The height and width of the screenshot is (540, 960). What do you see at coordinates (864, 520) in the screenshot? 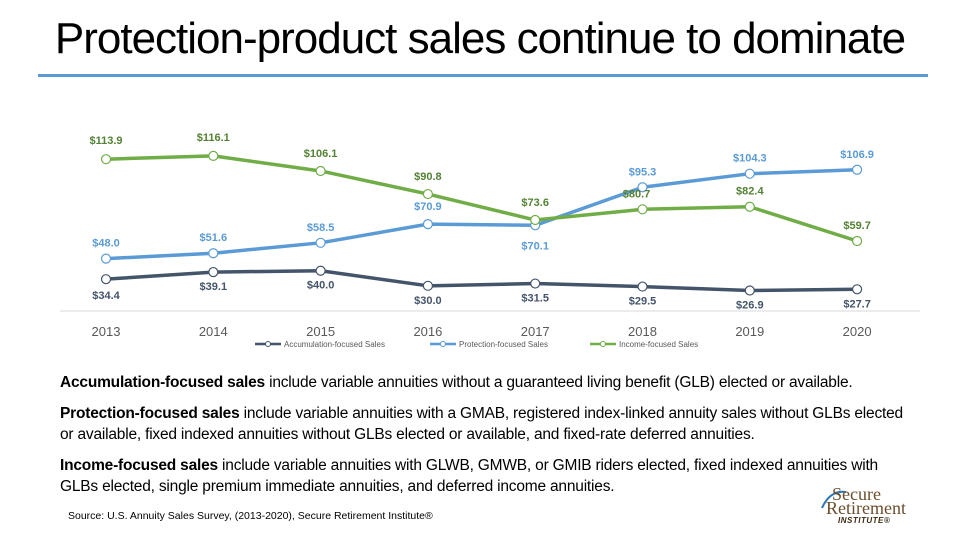
I see `logo-line-3: INSTITUTE®` at bounding box center [864, 520].